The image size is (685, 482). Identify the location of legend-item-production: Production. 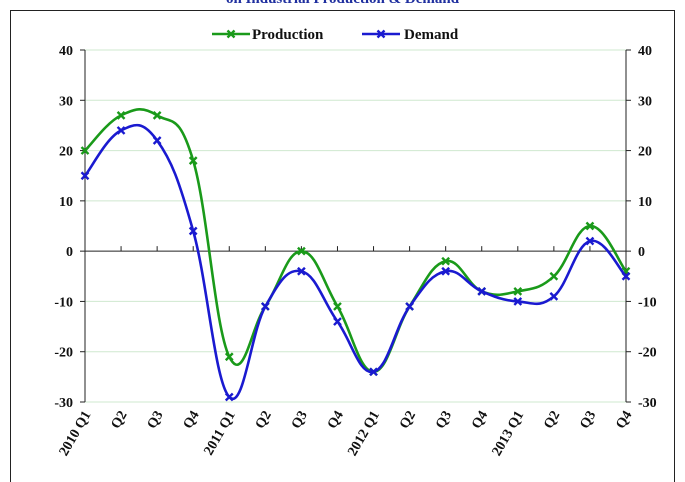
(268, 35).